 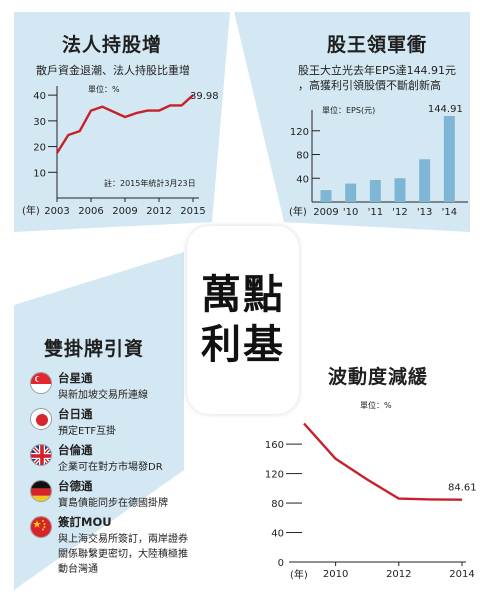 I want to click on chart1-end-label: 39.98, so click(x=204, y=96).